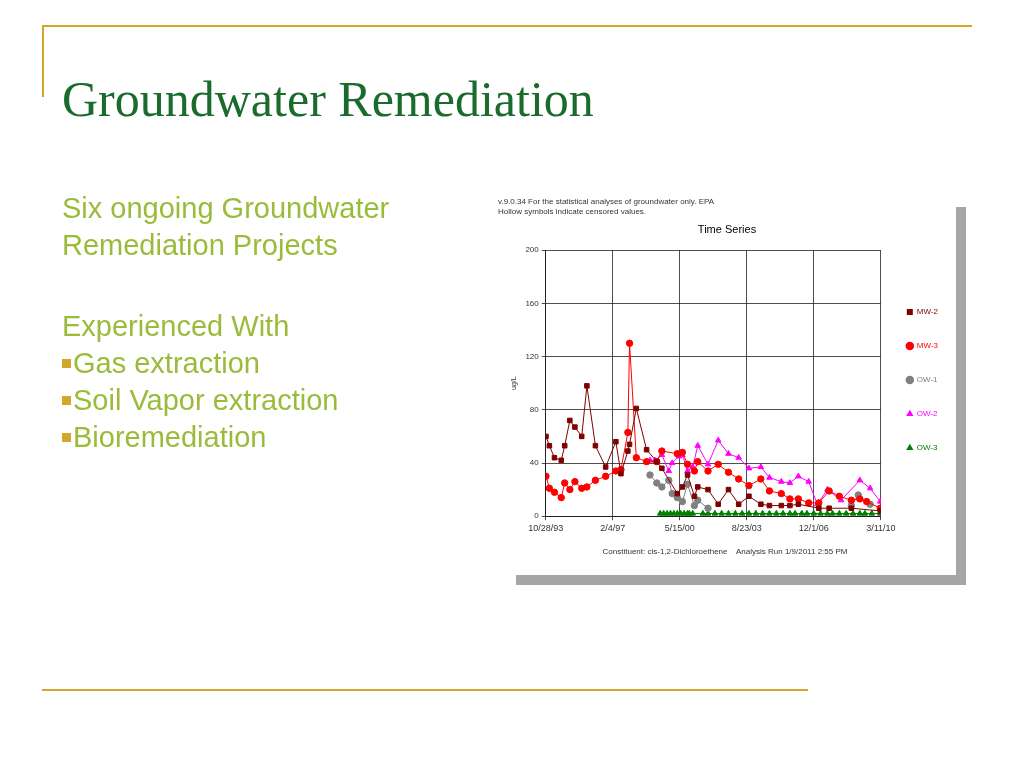 The height and width of the screenshot is (768, 1024). I want to click on y-tick-label: 120, so click(532, 356).